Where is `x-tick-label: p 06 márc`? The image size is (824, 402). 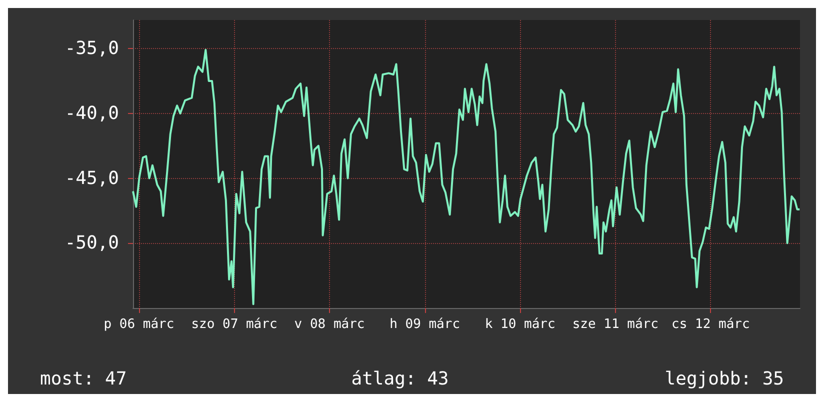 x-tick-label: p 06 márc is located at coordinates (139, 324).